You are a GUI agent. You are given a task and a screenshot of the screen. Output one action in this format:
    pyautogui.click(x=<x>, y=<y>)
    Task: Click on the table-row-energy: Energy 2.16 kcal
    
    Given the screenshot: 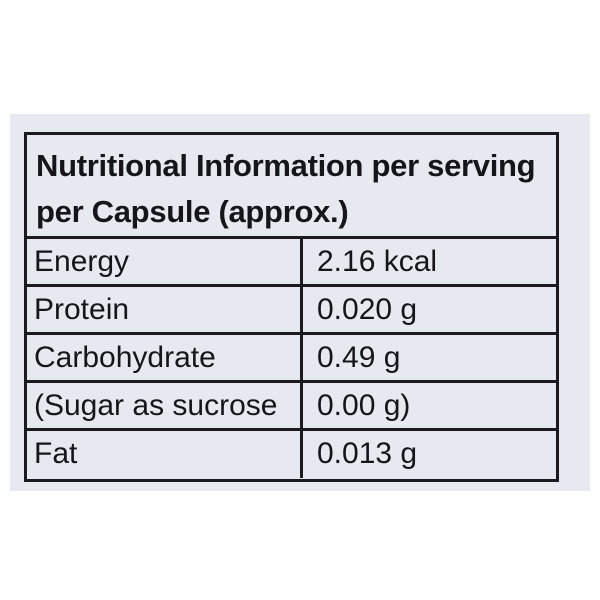 What is the action you would take?
    pyautogui.click(x=291, y=263)
    